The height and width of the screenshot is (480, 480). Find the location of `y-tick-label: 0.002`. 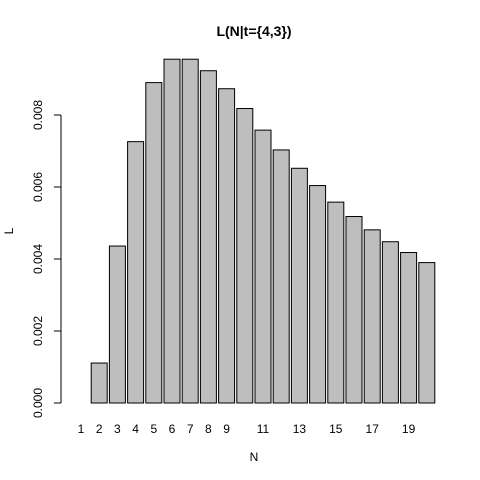

y-tick-label: 0.002 is located at coordinates (38, 331).